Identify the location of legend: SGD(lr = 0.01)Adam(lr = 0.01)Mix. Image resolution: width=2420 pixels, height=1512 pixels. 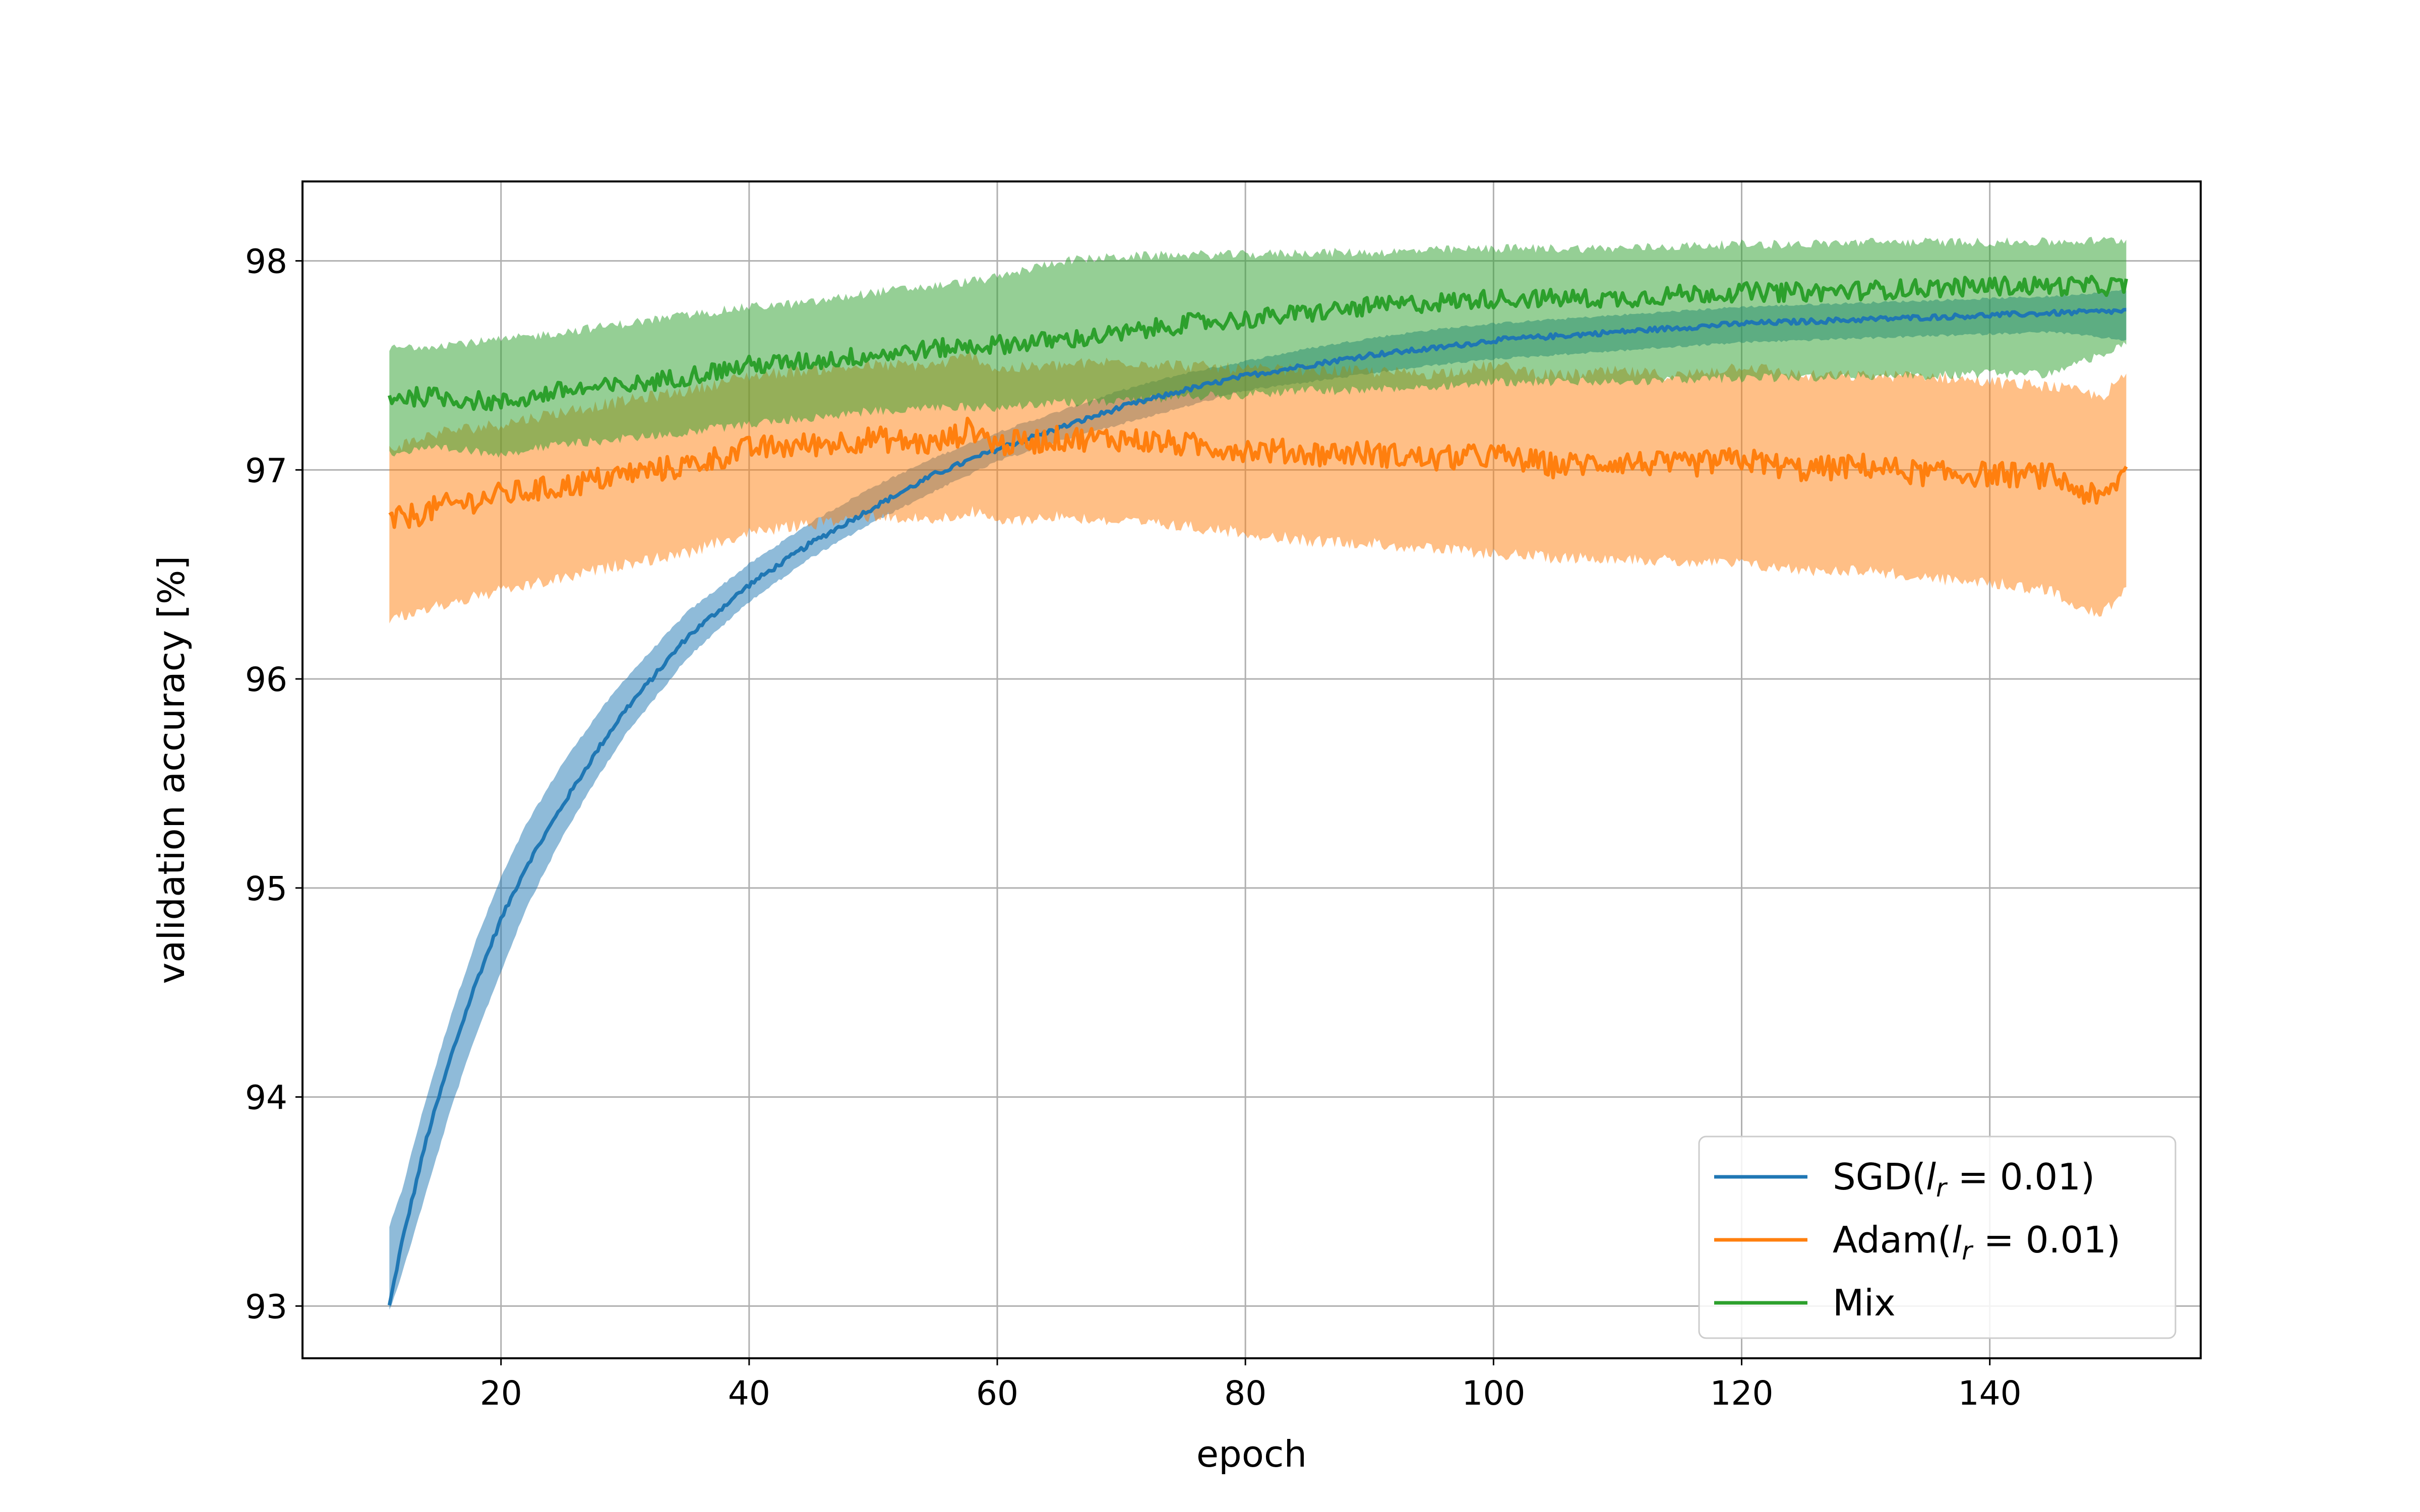
(1937, 1238).